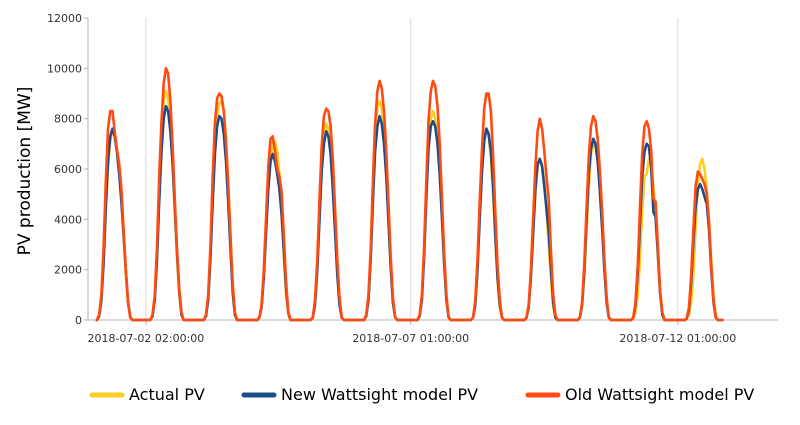 This screenshot has width=800, height=425. I want to click on x-tick-label: 2018-07-02 02:00:00, so click(145, 338).